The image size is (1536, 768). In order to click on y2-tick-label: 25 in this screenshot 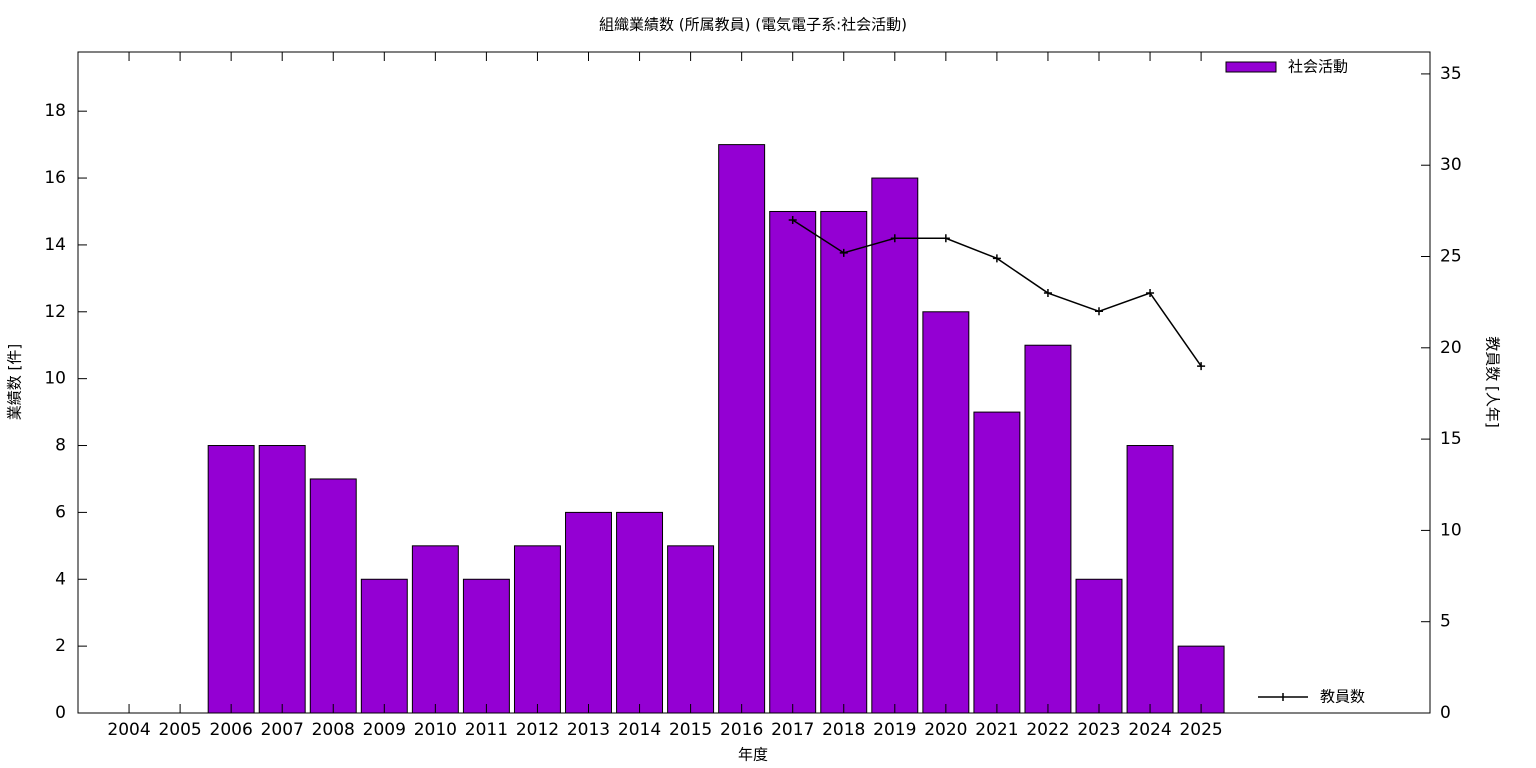, I will do `click(1451, 257)`.